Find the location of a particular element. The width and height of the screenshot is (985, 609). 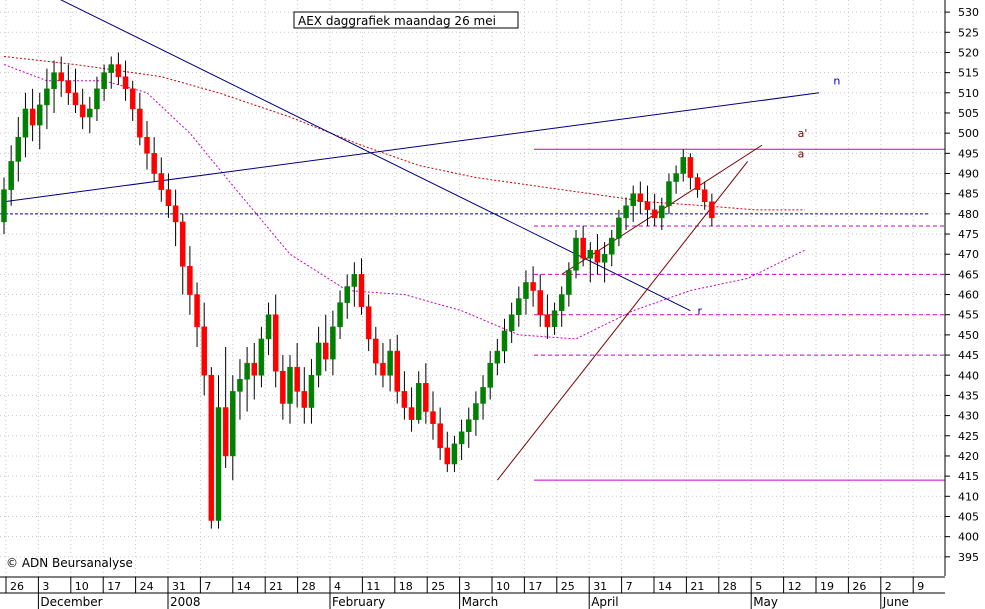

title-frame is located at coordinates (406, 20).